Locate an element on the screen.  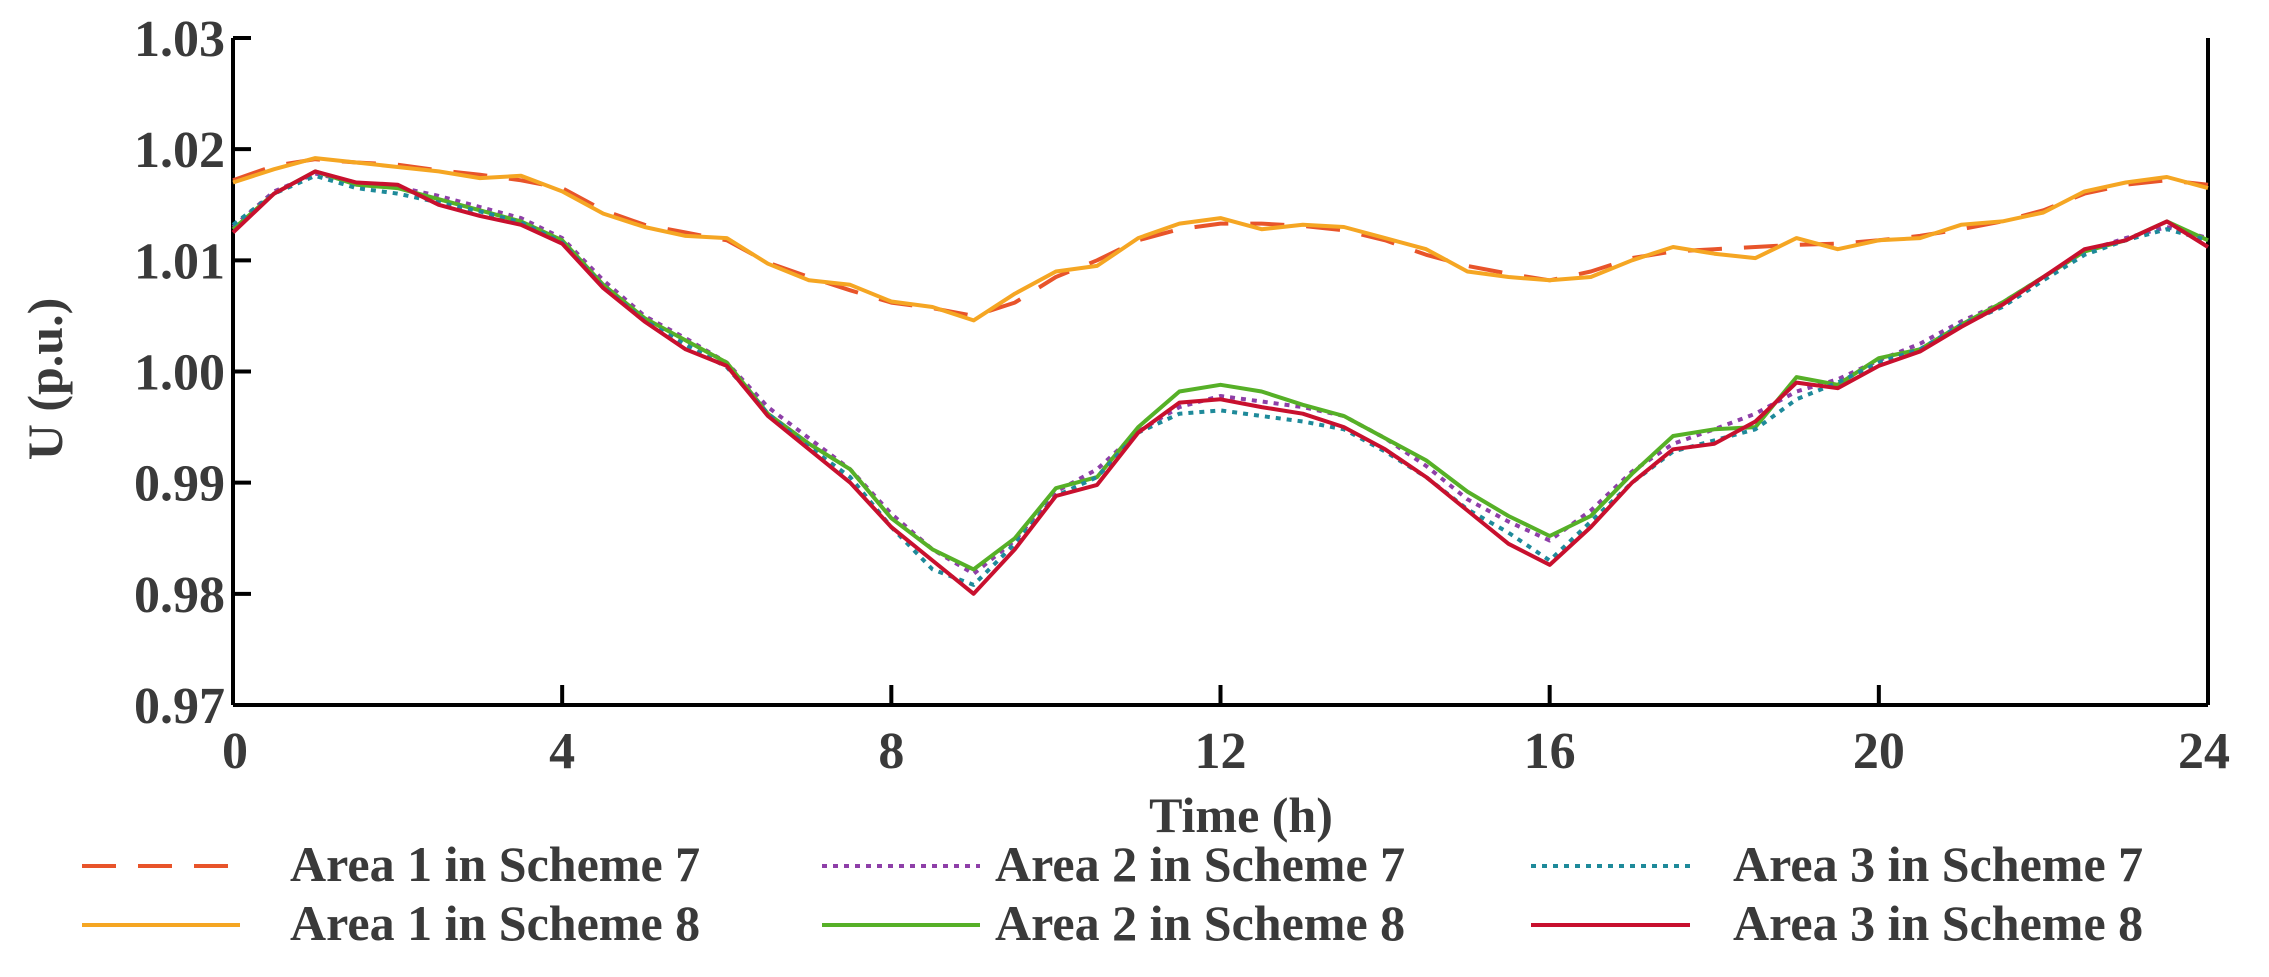
legend-label: Area 2 in Scheme 8 is located at coordinates (1200, 923).